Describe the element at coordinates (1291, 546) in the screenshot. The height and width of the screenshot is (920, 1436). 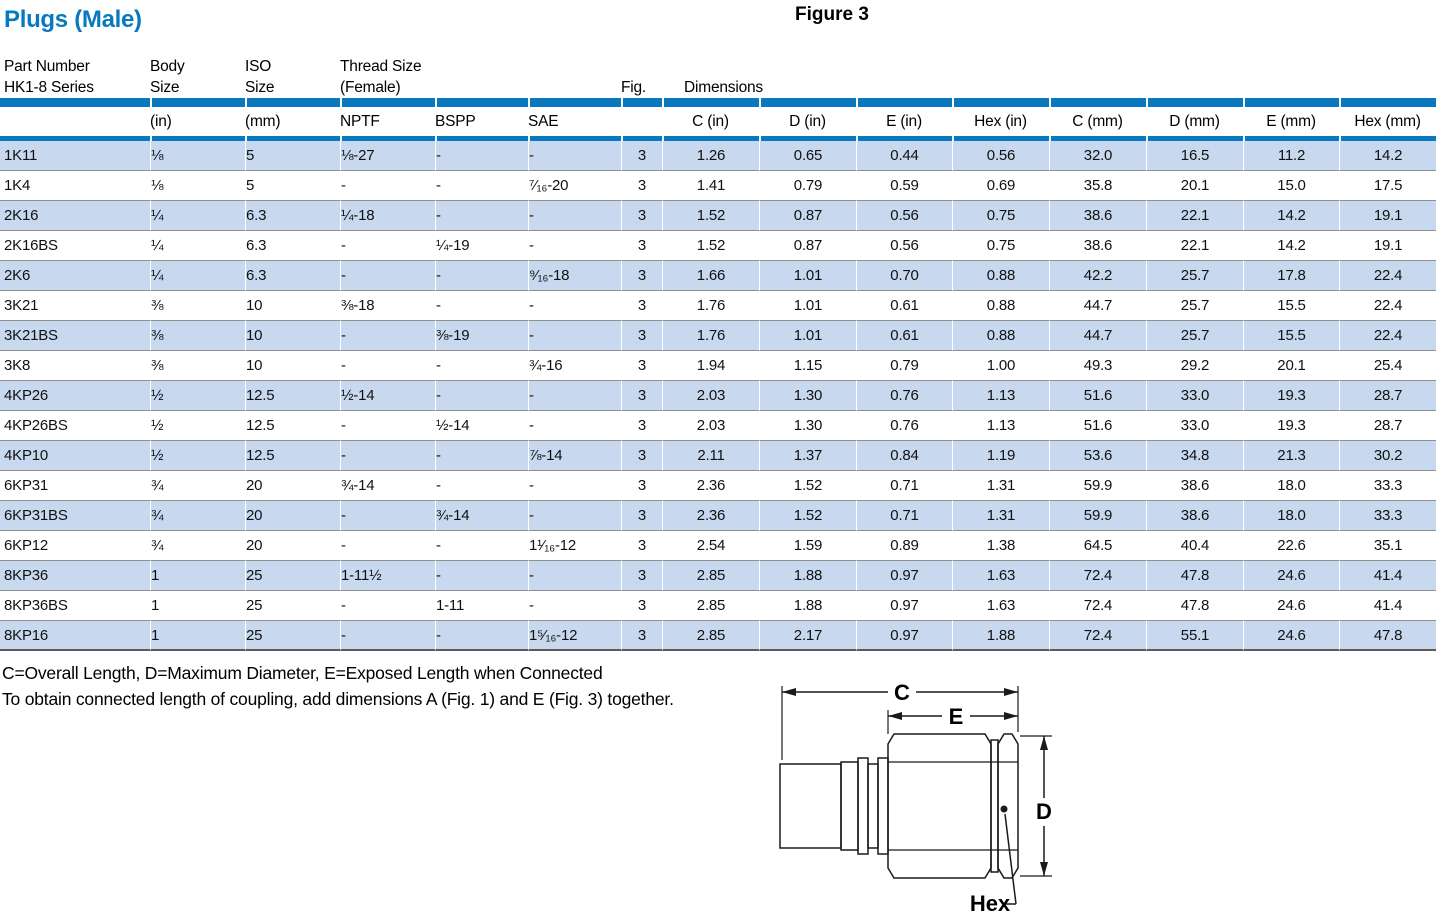
I see `cell-e_mm: 22.6` at that location.